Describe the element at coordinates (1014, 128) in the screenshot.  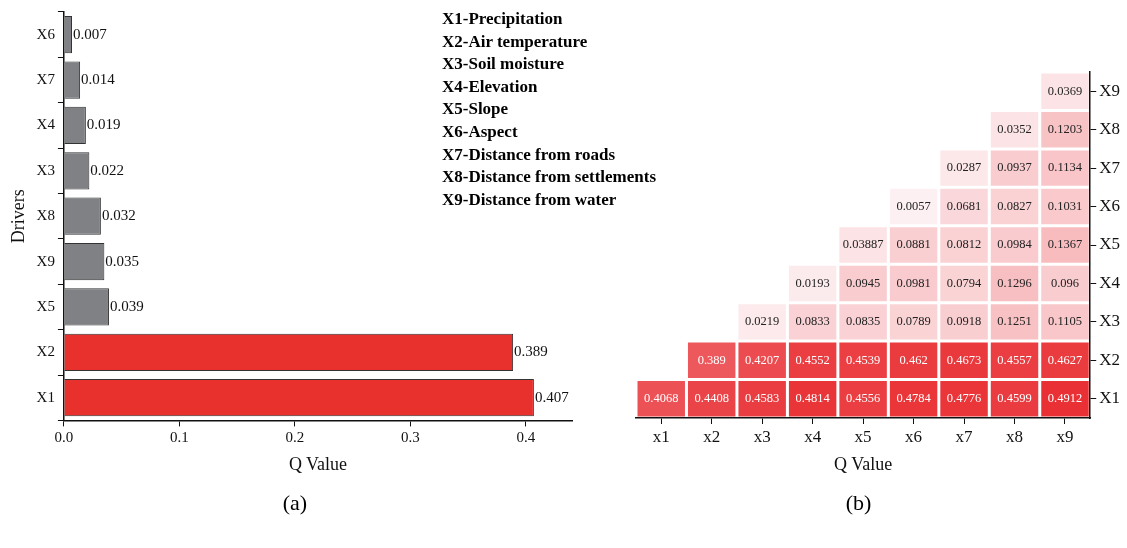
I see `data-label: 0.0352` at that location.